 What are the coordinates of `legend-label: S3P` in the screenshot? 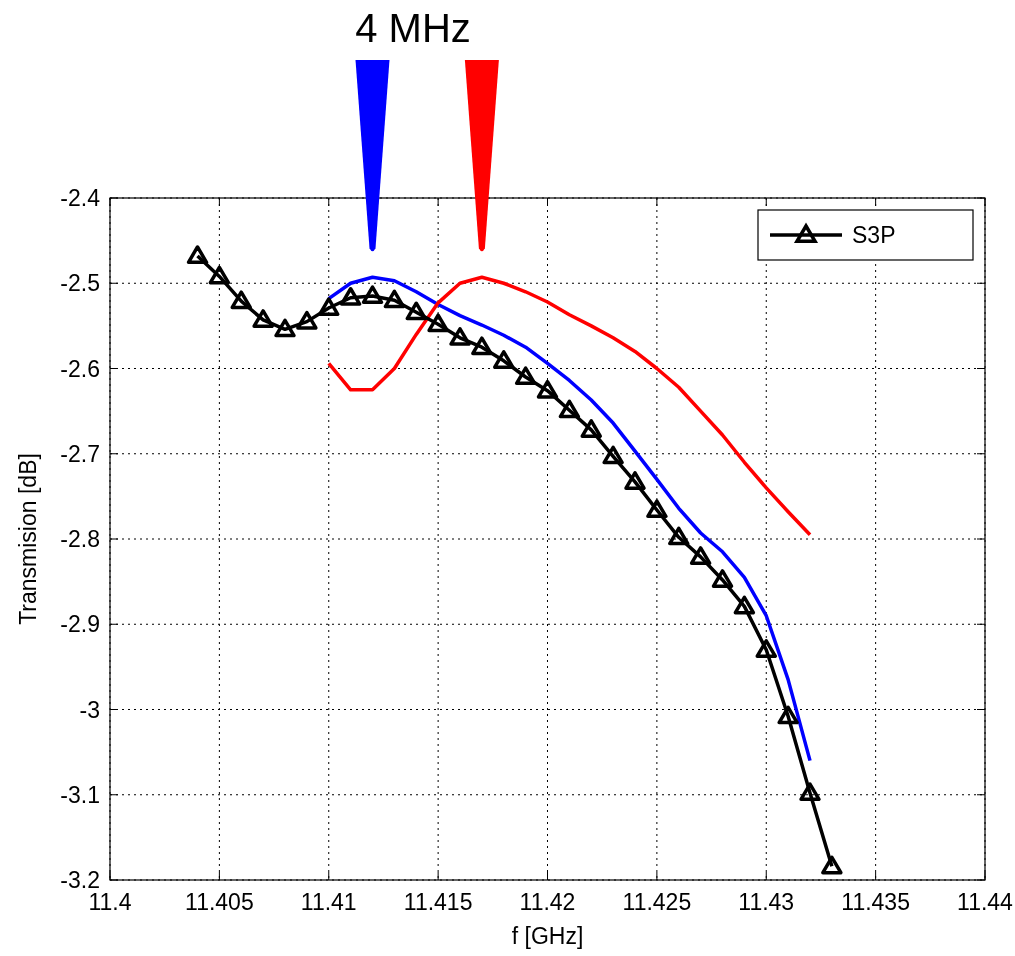 It's located at (874, 235).